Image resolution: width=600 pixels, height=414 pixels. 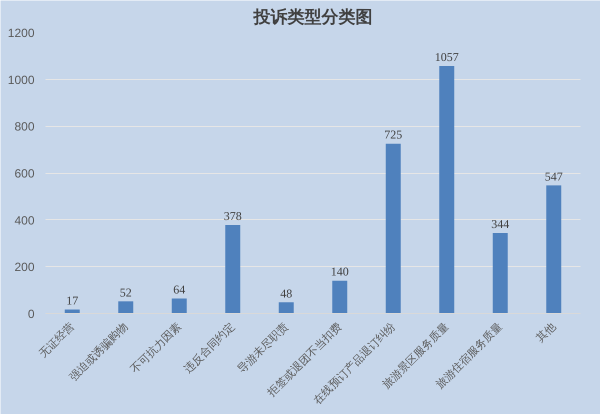 What do you see at coordinates (393, 135) in the screenshot?
I see `data-label: 725` at bounding box center [393, 135].